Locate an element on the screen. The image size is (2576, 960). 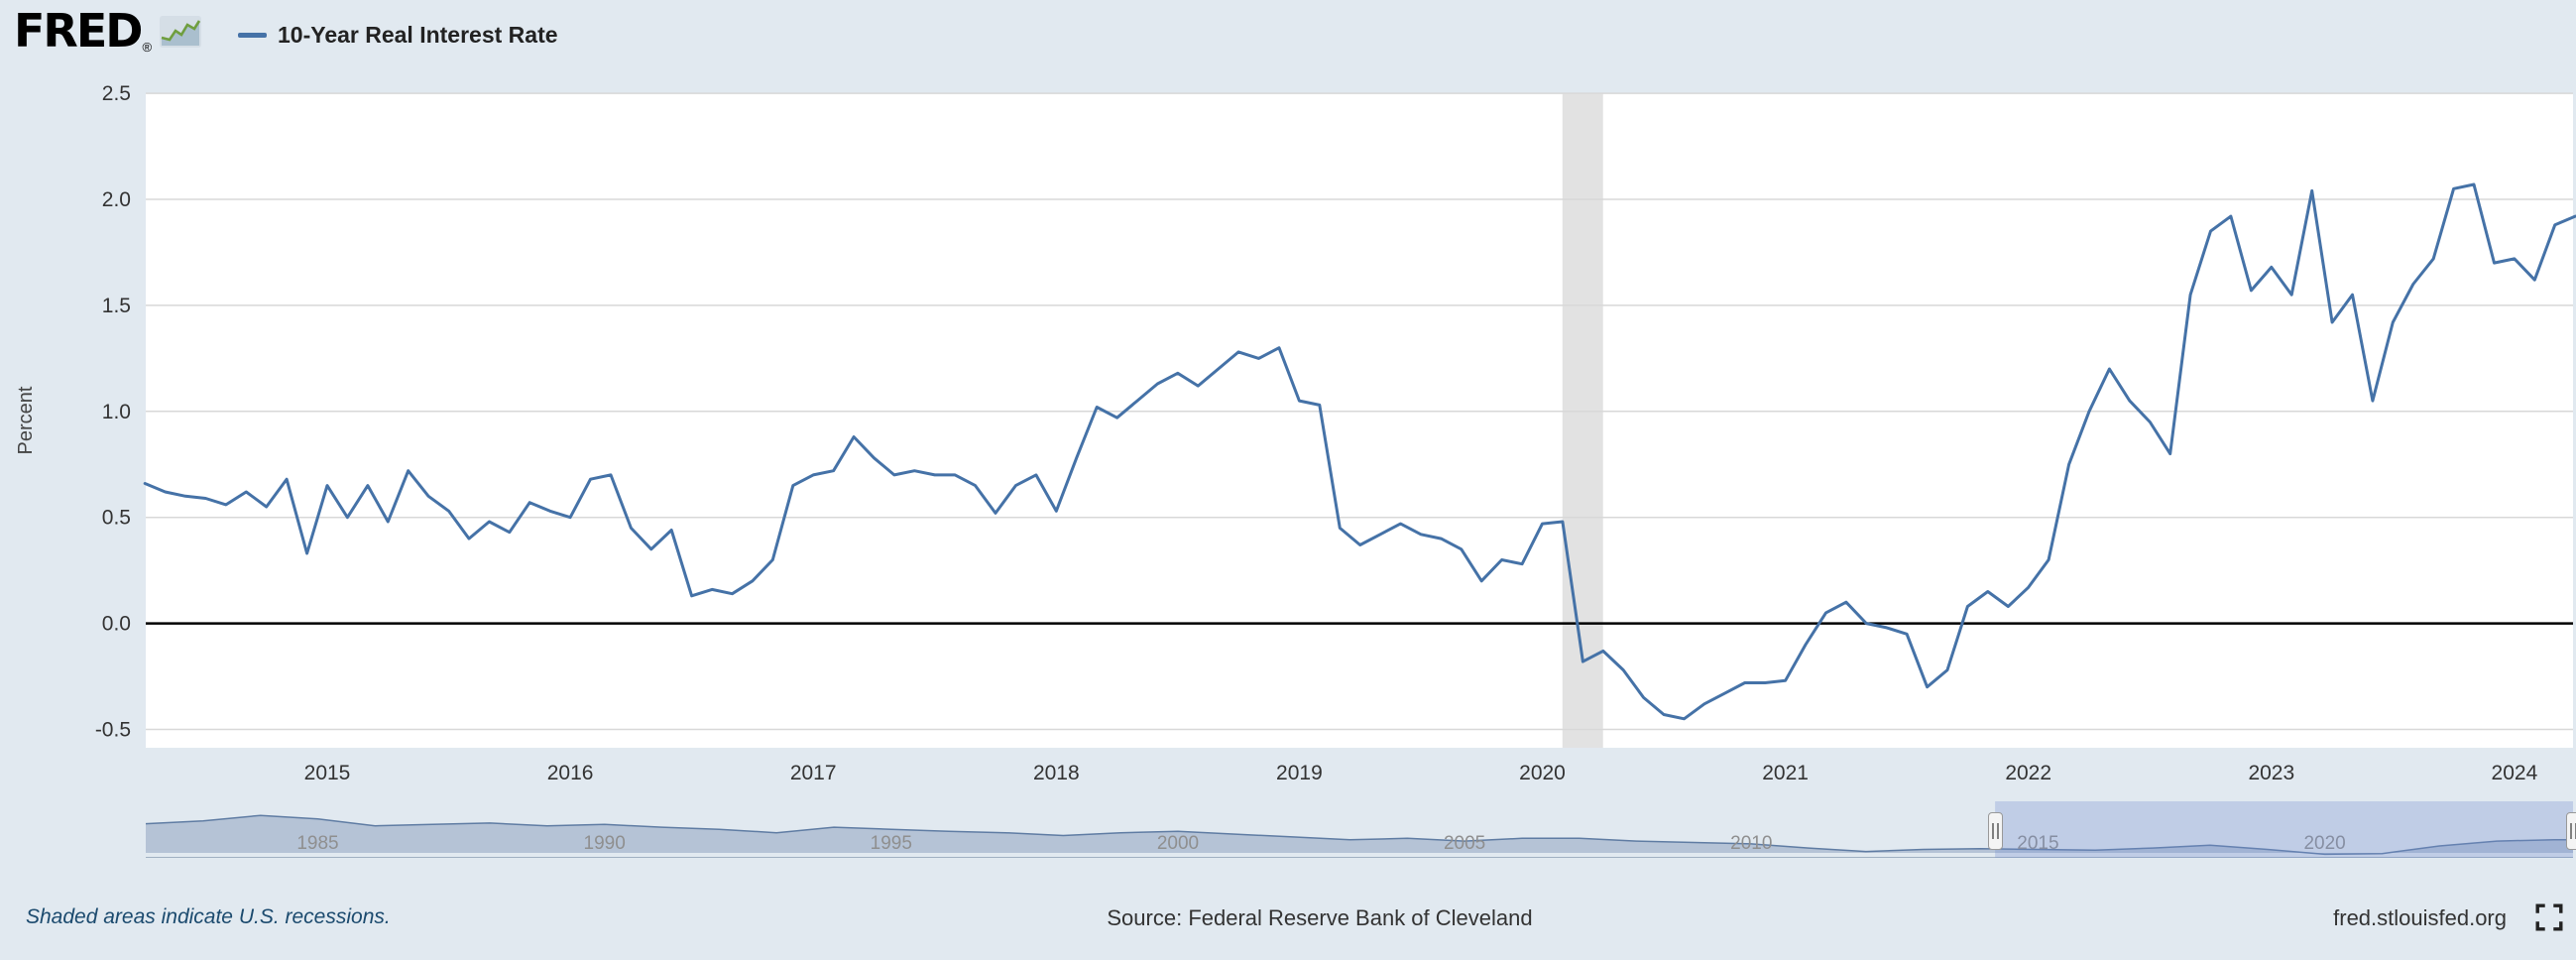
legend-line-marker is located at coordinates (253, 35).